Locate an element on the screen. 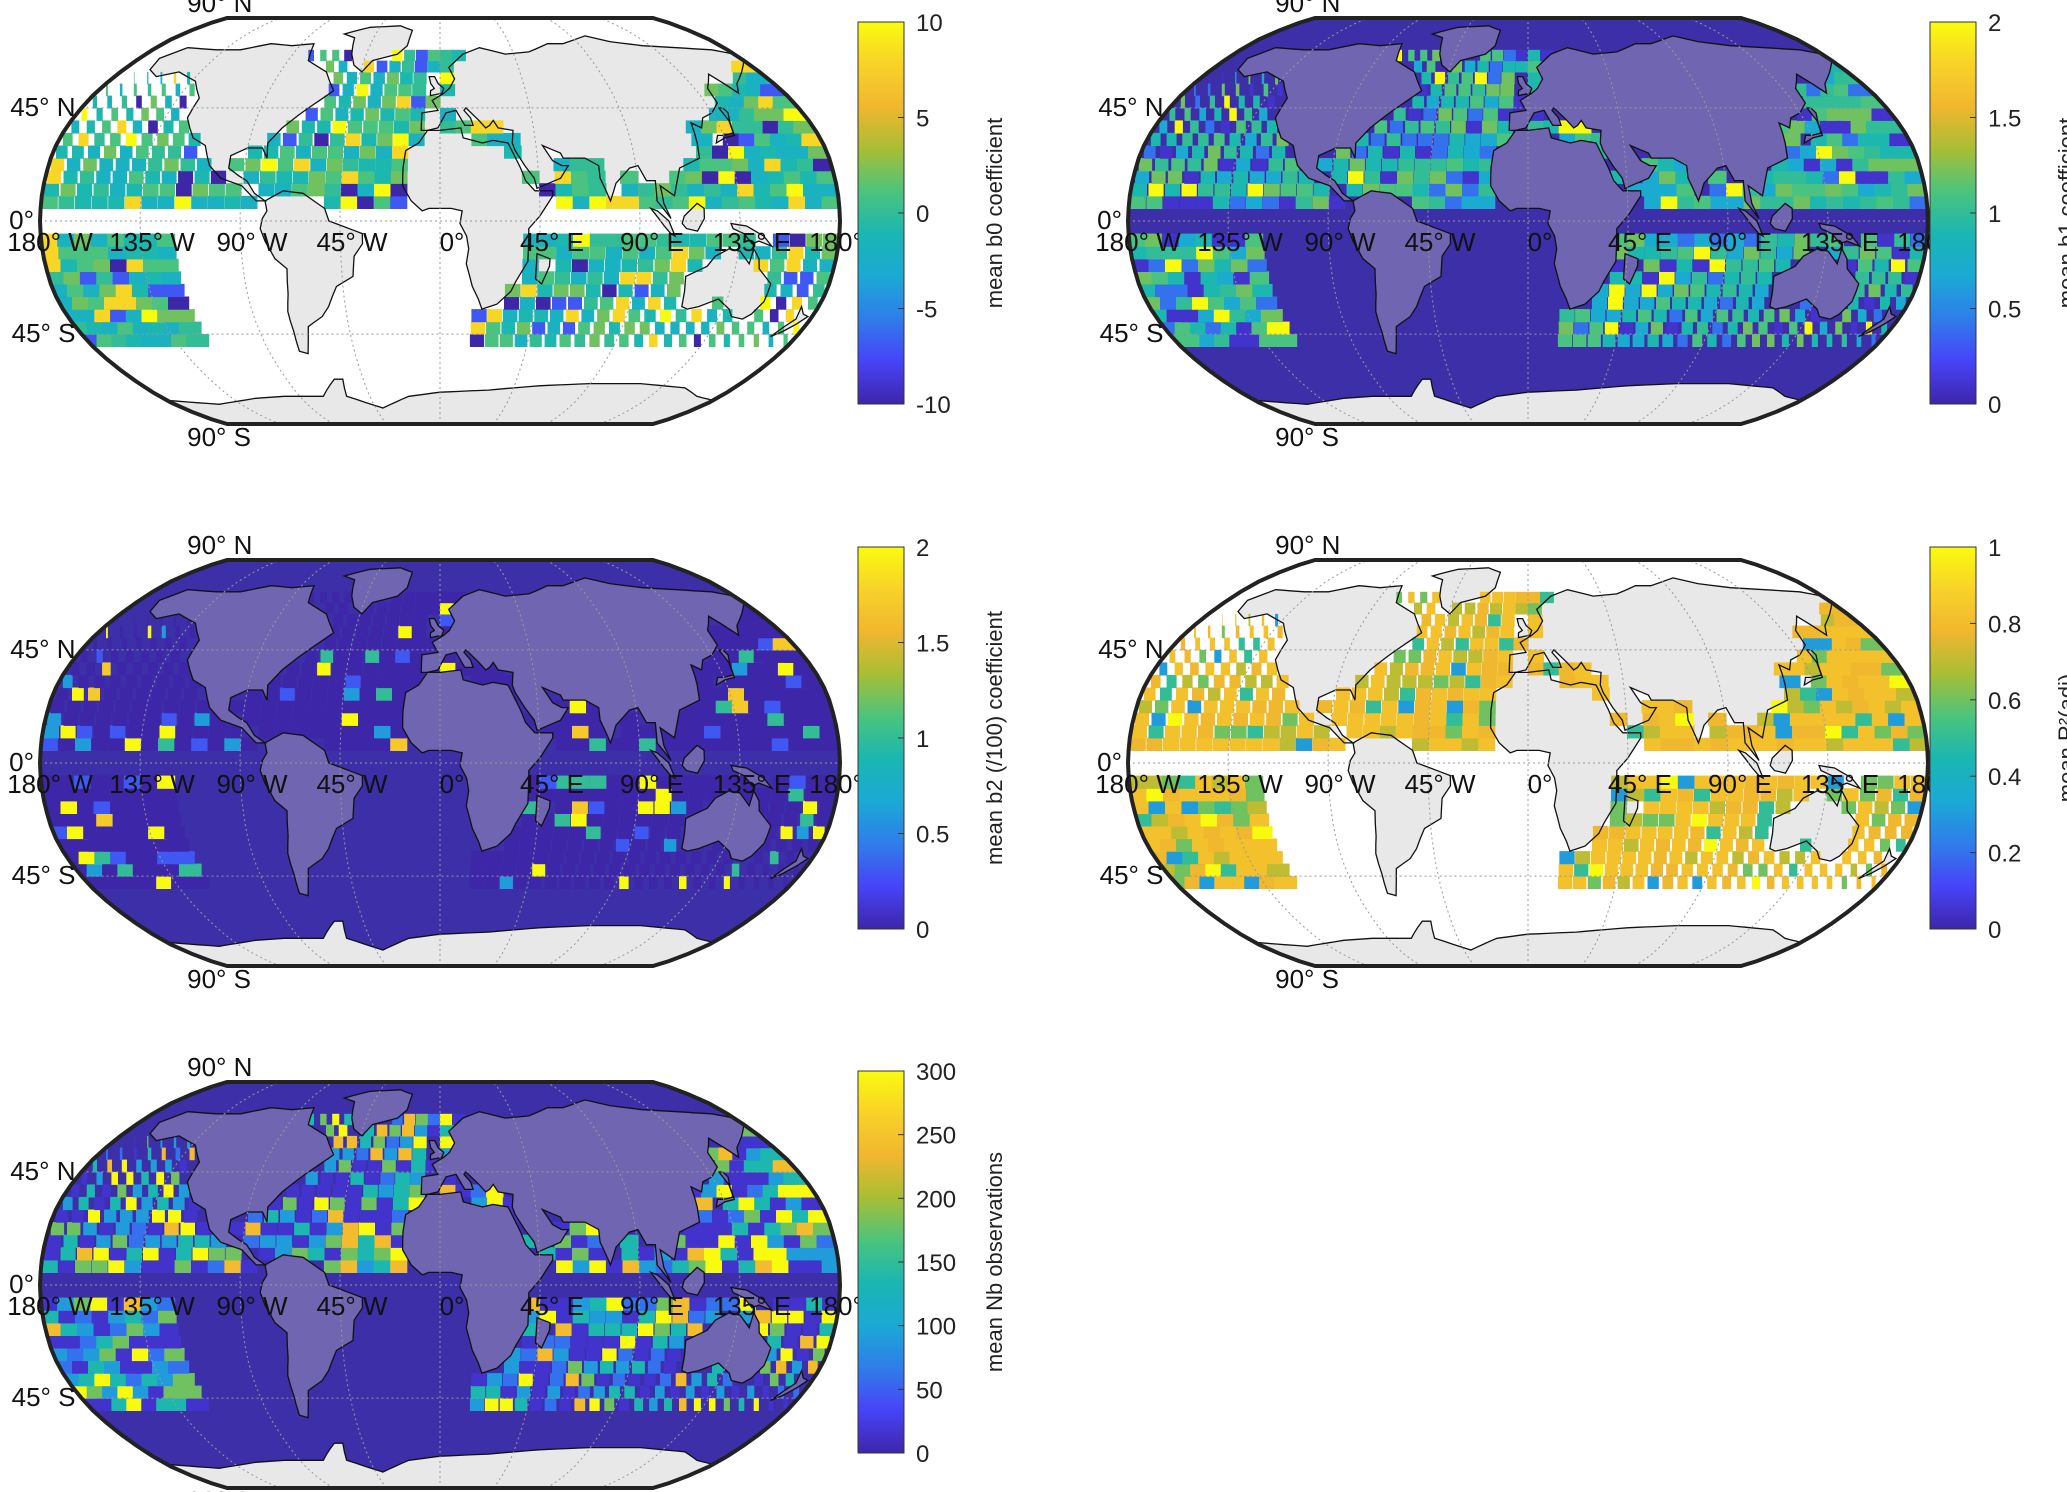  colorbar-tick: 0 is located at coordinates (922, 1454).